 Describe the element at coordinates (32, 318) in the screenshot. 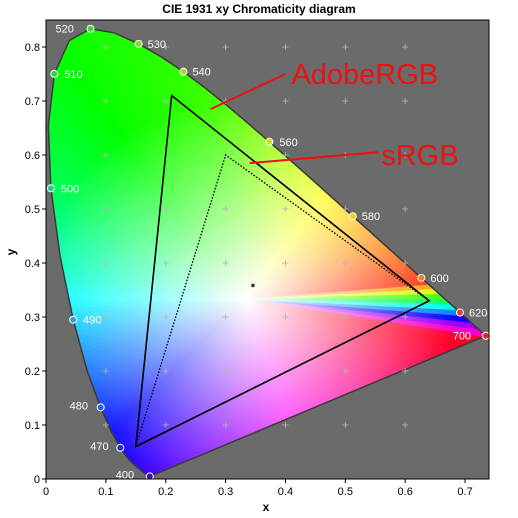

I see `y-tick-label: 0.3` at that location.